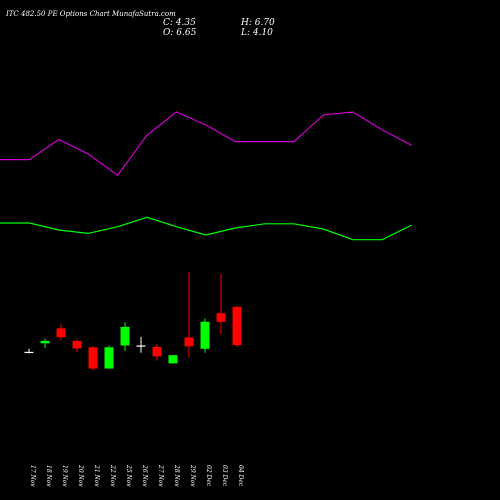 The height and width of the screenshot is (500, 500). I want to click on candle-27-nov, so click(157, 352).